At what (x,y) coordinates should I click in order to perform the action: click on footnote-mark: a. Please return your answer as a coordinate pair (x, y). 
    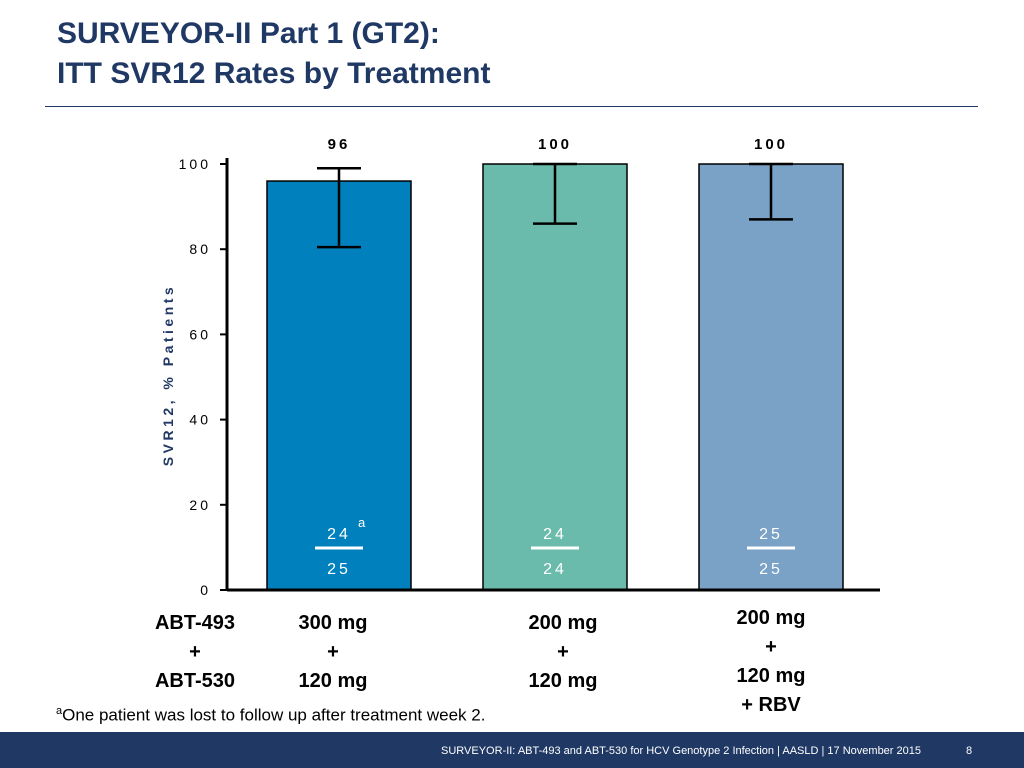
    Looking at the image, I should click on (59, 711).